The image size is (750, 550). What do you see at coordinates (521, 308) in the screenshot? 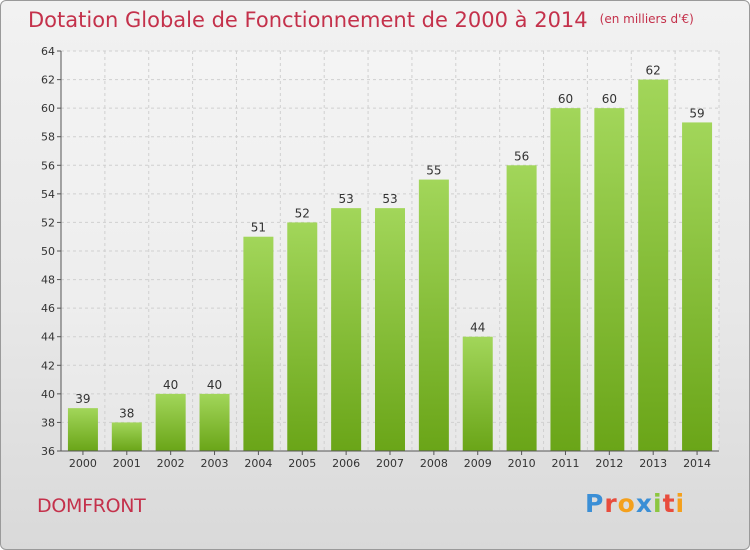
I see `bar-2010` at bounding box center [521, 308].